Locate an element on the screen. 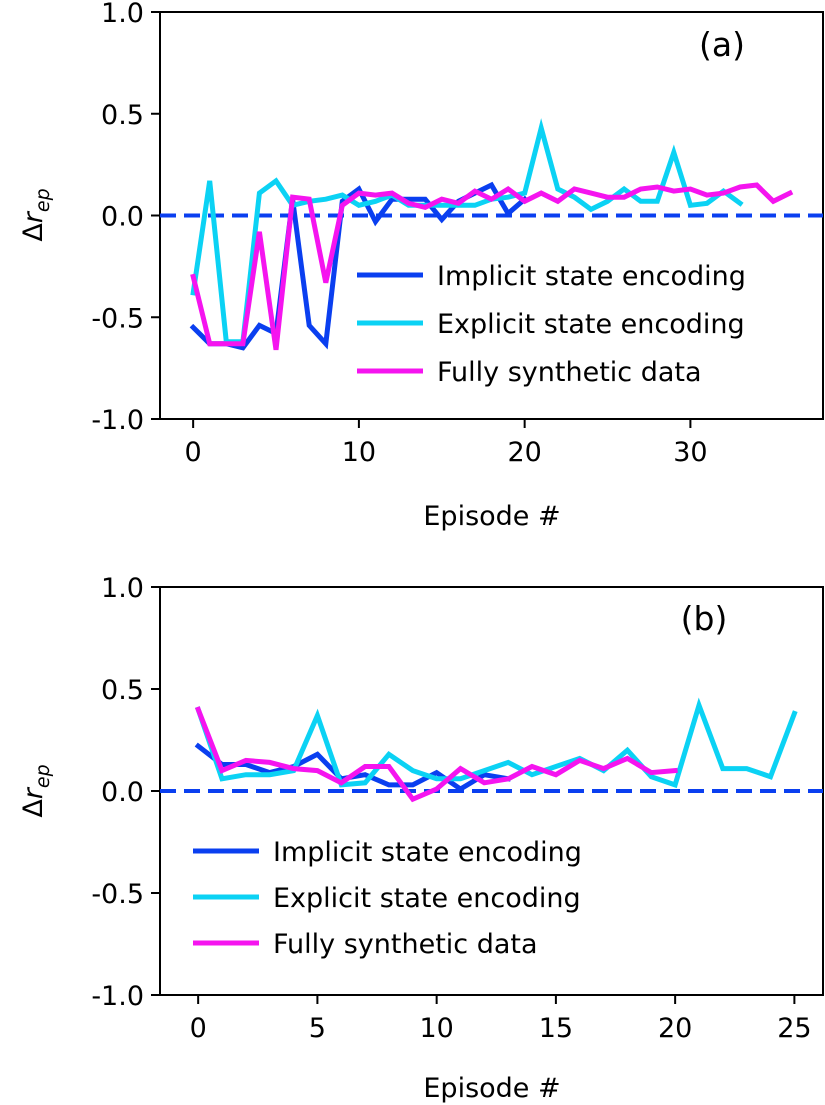 The image size is (825, 1105). panel-label: (a) is located at coordinates (722, 44).